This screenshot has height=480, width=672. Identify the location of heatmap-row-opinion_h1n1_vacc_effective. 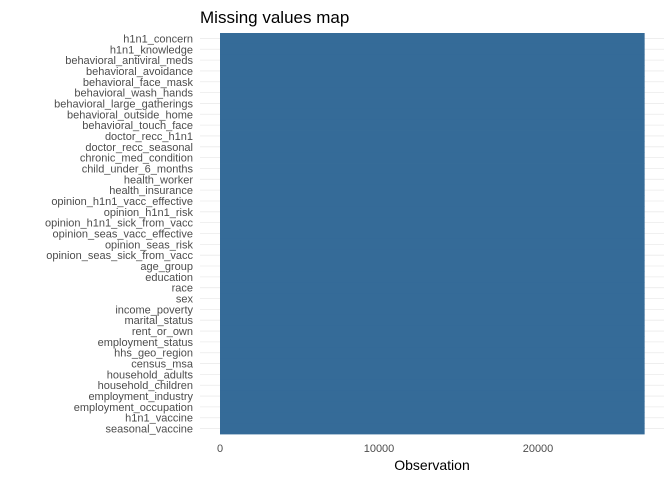
(432, 201).